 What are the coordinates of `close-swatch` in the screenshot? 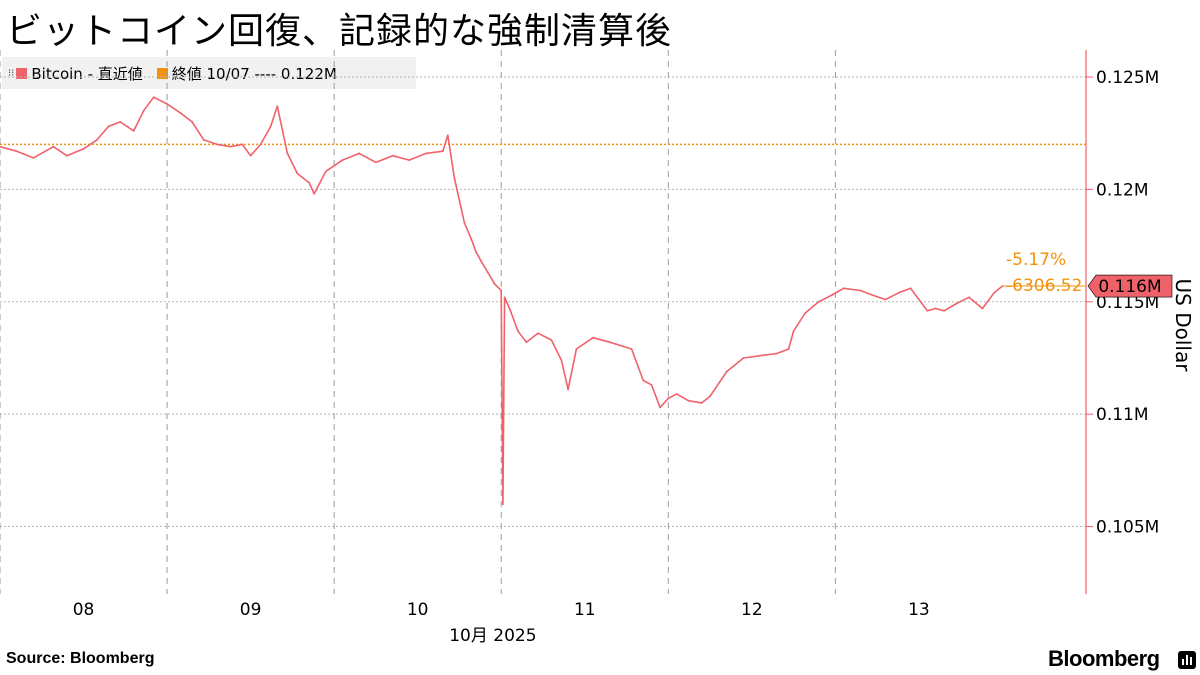 It's located at (162, 73).